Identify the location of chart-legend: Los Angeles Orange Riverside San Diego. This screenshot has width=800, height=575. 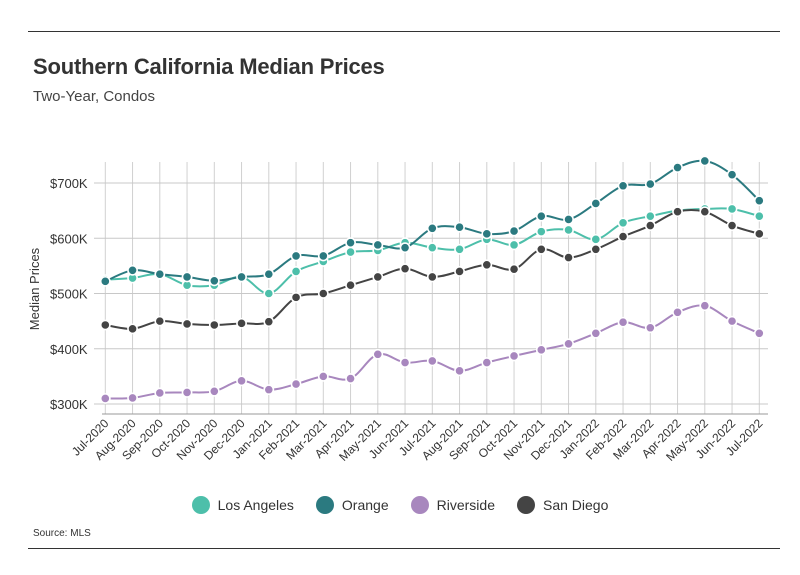
(400, 505).